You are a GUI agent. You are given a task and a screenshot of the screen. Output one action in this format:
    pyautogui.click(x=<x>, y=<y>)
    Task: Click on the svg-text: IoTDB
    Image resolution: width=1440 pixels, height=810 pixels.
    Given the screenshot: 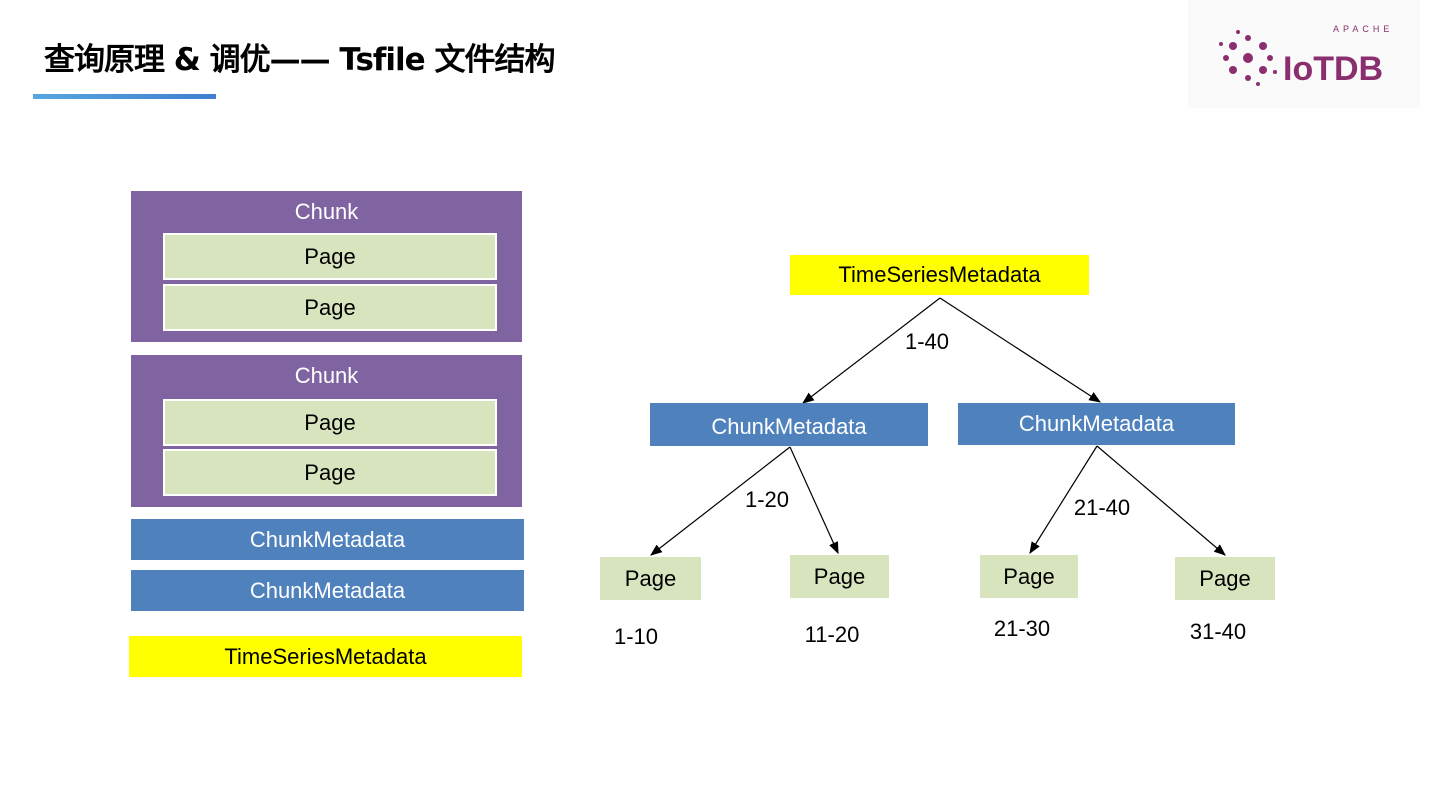 What is the action you would take?
    pyautogui.click(x=1333, y=69)
    